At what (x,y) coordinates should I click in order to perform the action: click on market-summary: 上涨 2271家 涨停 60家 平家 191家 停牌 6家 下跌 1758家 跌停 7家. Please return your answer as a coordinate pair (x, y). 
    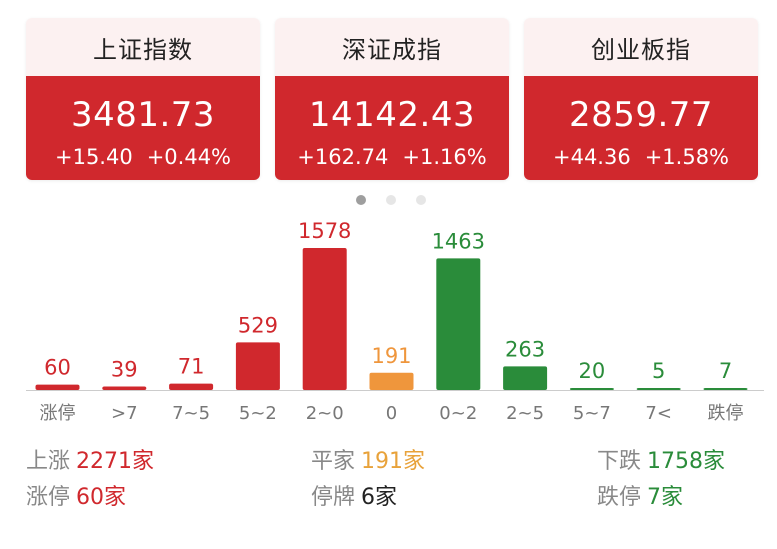
    Looking at the image, I should click on (388, 484).